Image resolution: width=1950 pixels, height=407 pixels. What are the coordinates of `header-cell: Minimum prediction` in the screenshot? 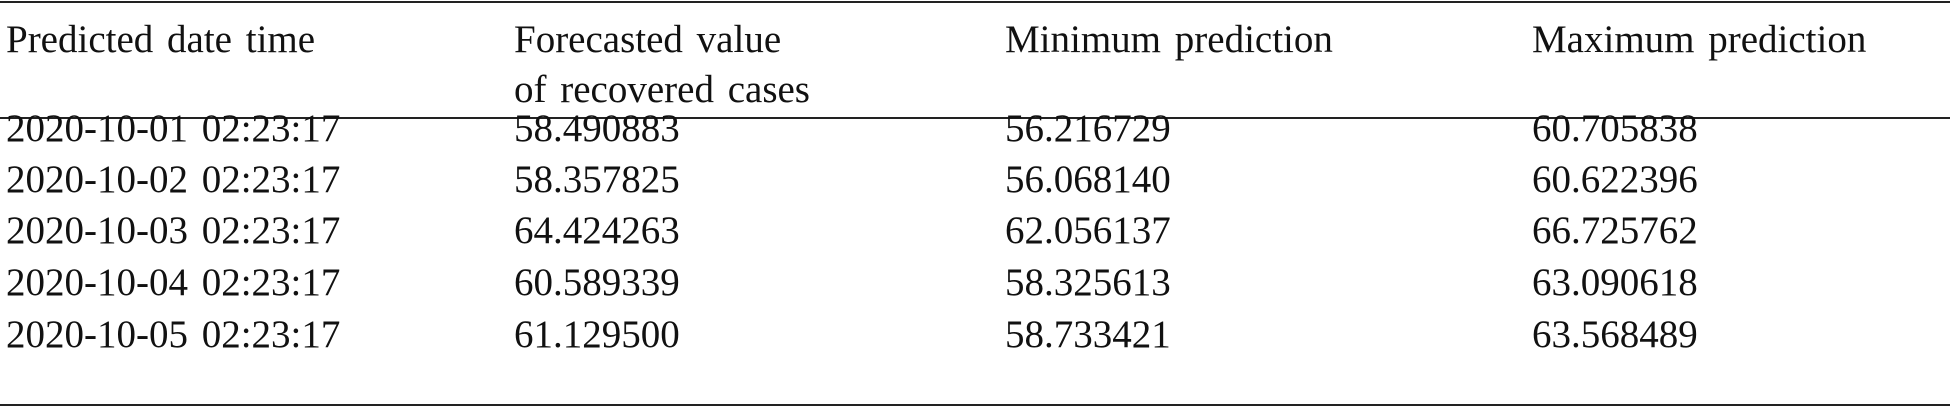 It's located at (1169, 39).